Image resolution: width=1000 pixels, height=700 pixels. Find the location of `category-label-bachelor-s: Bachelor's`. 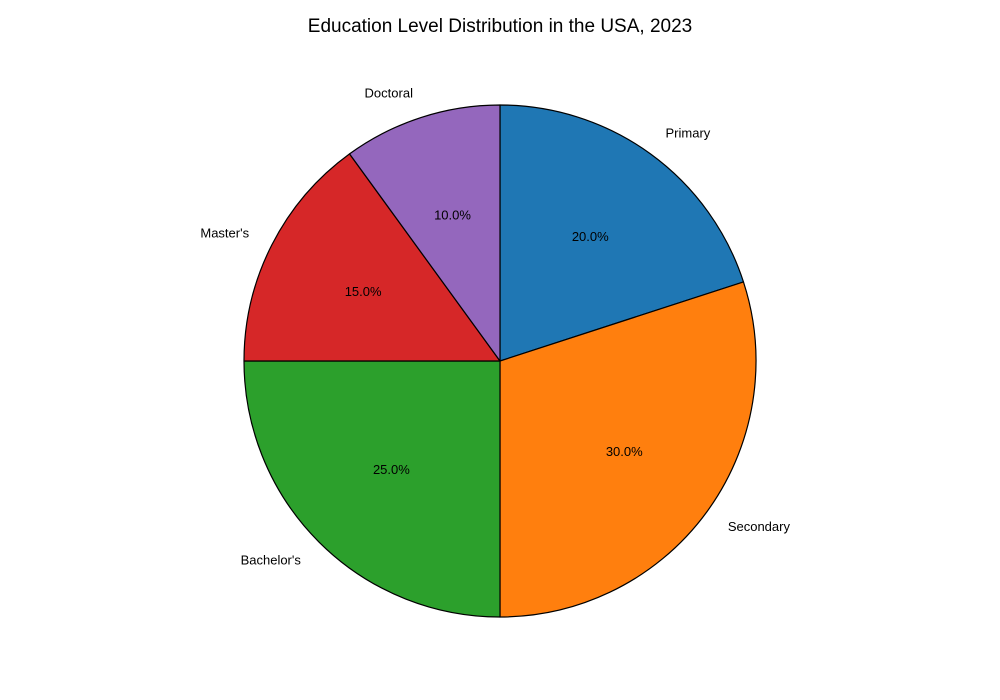

category-label-bachelor-s: Bachelor's is located at coordinates (271, 560).